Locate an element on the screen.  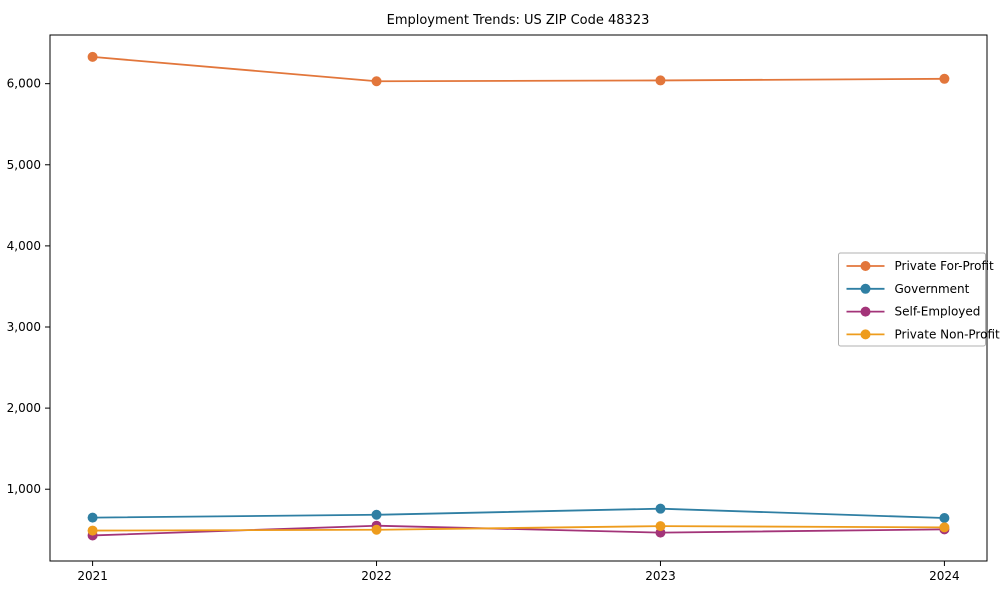
series-line-private-for-profit is located at coordinates (518, 69).